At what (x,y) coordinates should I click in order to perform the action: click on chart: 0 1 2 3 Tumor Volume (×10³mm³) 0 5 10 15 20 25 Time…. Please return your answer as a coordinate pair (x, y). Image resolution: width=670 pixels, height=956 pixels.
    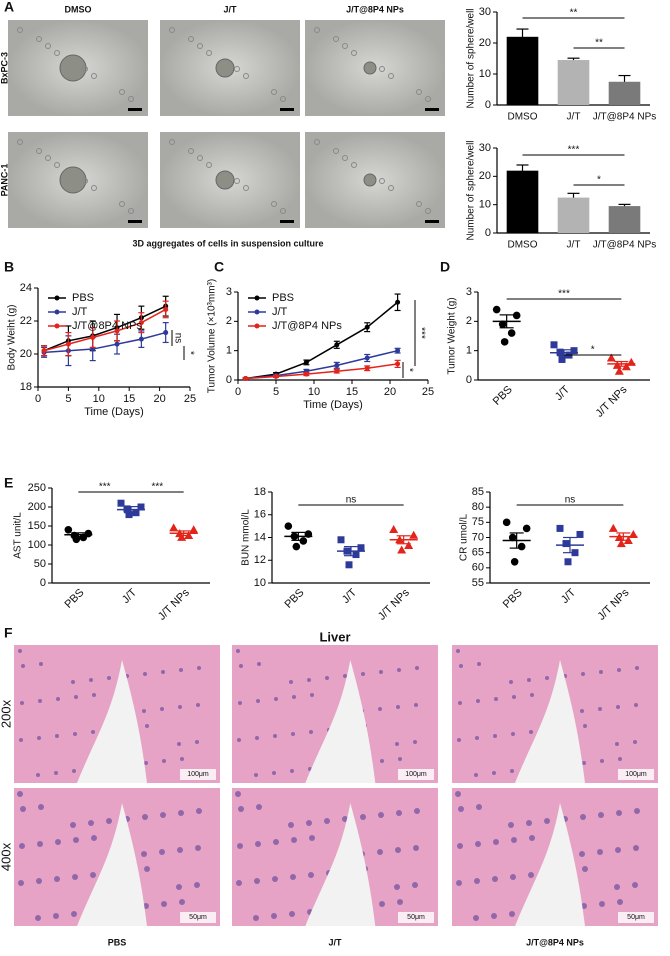
    Looking at the image, I should click on (320, 345).